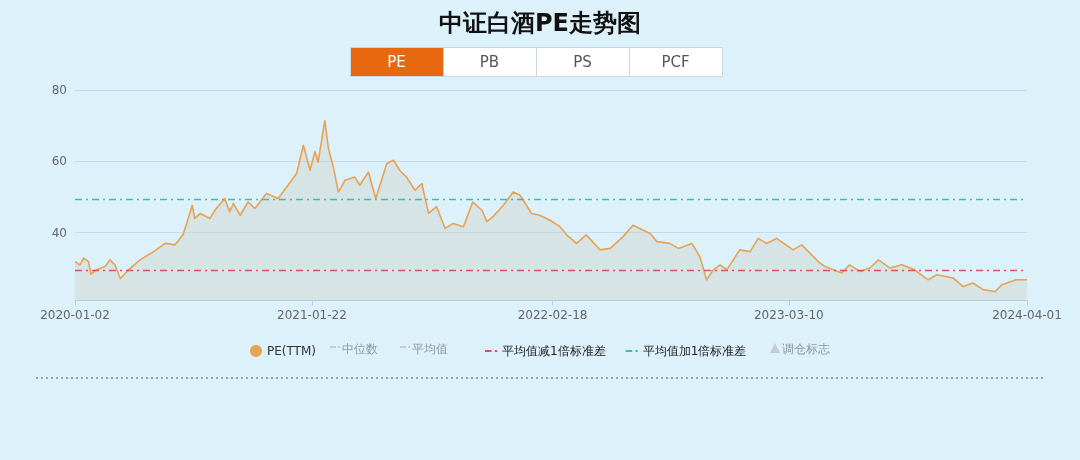  Describe the element at coordinates (540, 23) in the screenshot. I see `chart-title: 中证白酒PE走势图` at that location.